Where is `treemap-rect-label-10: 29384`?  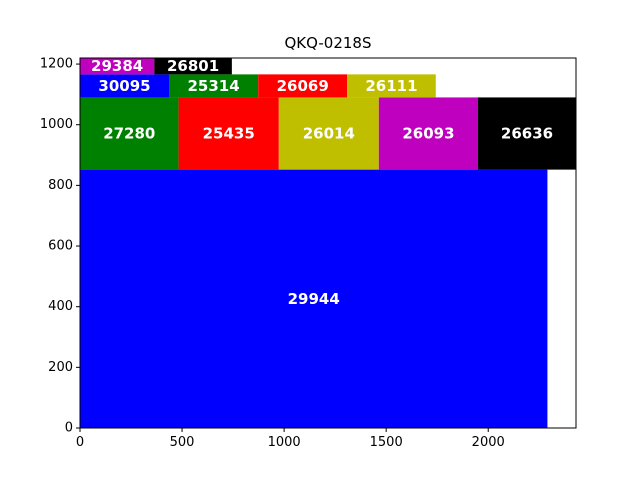
treemap-rect-label-10: 29384 is located at coordinates (117, 66).